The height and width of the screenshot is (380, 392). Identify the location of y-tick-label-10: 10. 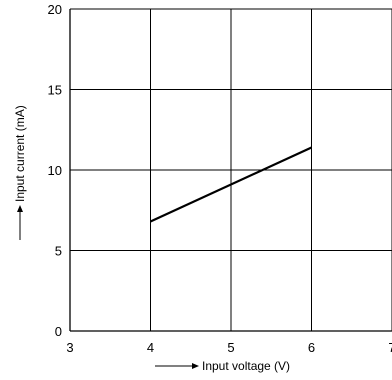
(55, 170).